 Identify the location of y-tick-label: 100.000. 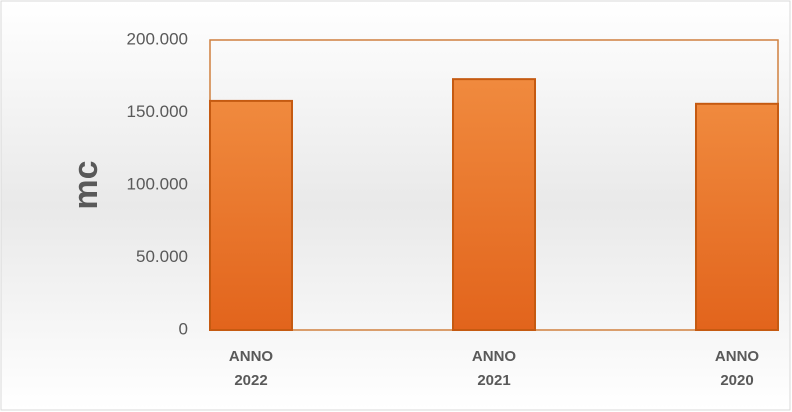
(157, 183).